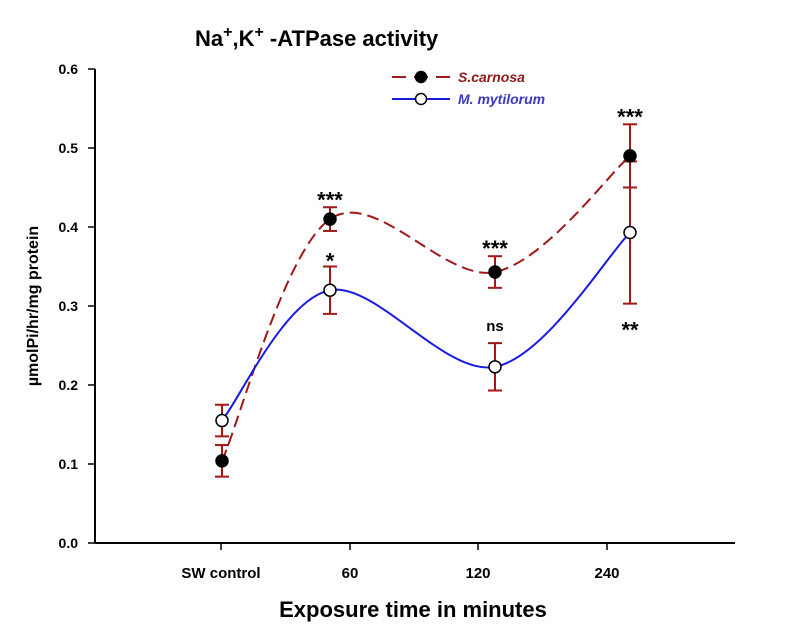 This screenshot has height=639, width=790. What do you see at coordinates (491, 77) in the screenshot?
I see `legend-label: S.carnosa` at bounding box center [491, 77].